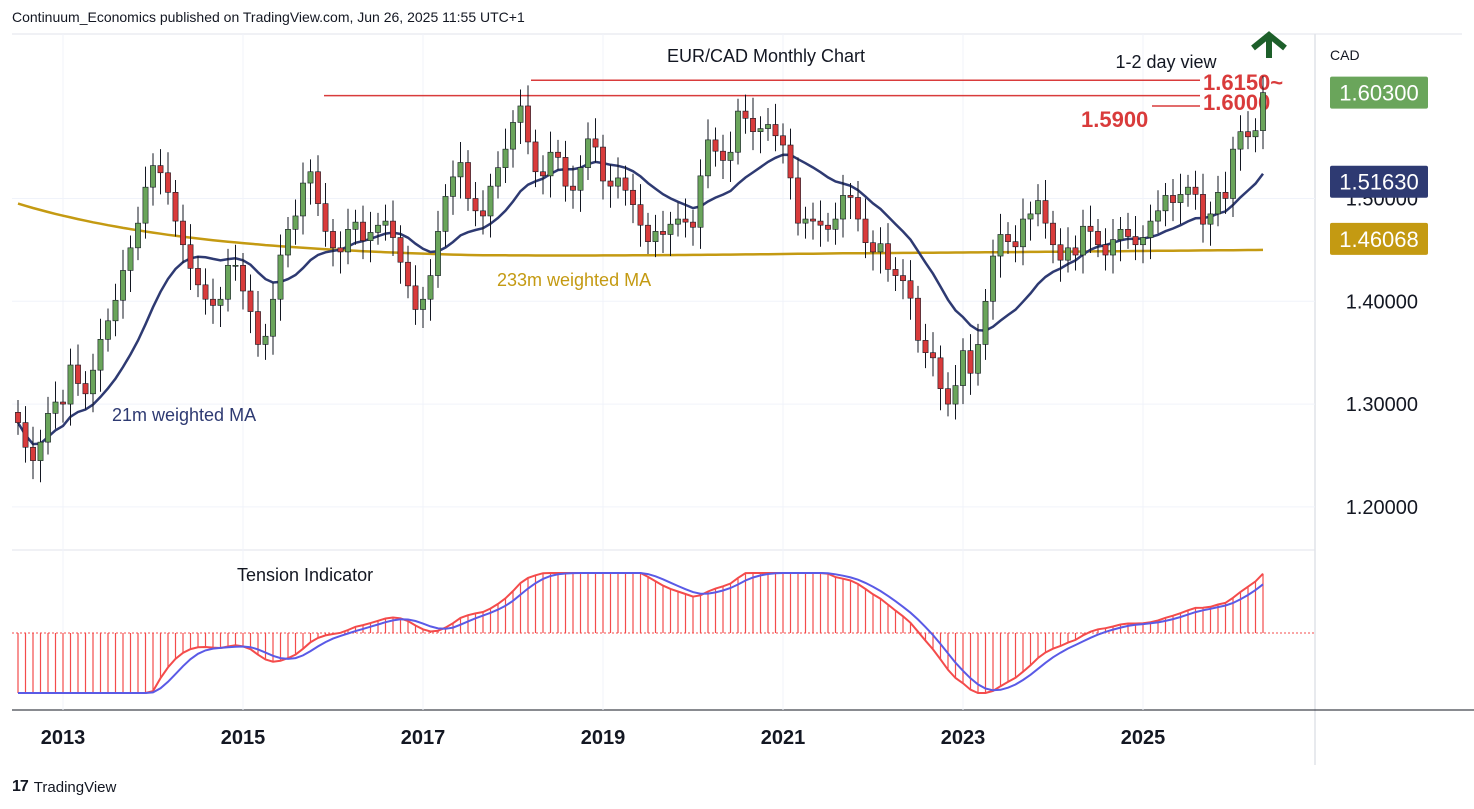  I want to click on up-arrow-icon, so click(1269, 44).